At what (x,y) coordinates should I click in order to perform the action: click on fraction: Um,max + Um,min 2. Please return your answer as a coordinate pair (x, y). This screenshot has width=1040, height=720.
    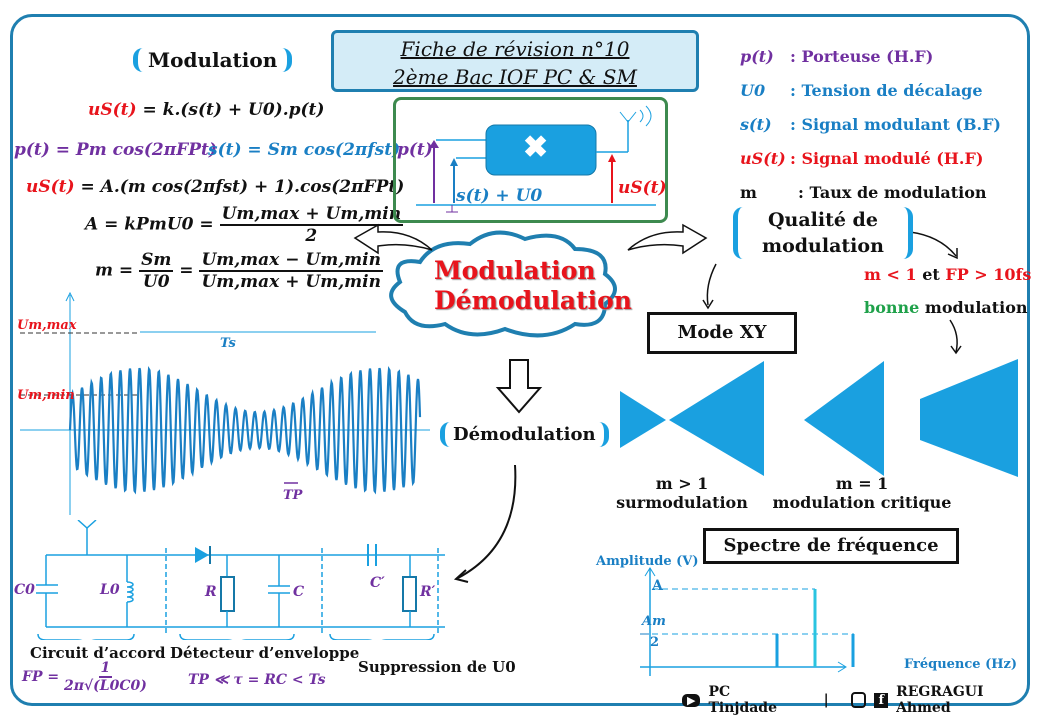
    Looking at the image, I should click on (311, 225).